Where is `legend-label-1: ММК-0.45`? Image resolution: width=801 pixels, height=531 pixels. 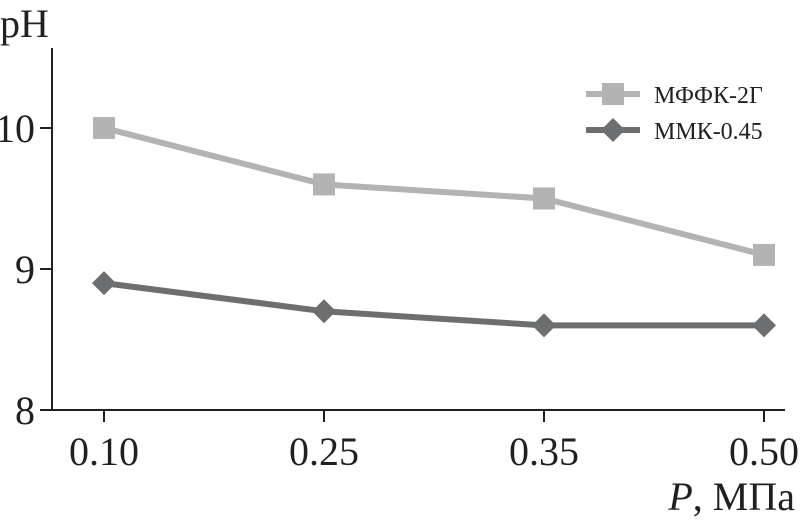
legend-label-1: ММК-0.45 is located at coordinates (708, 132).